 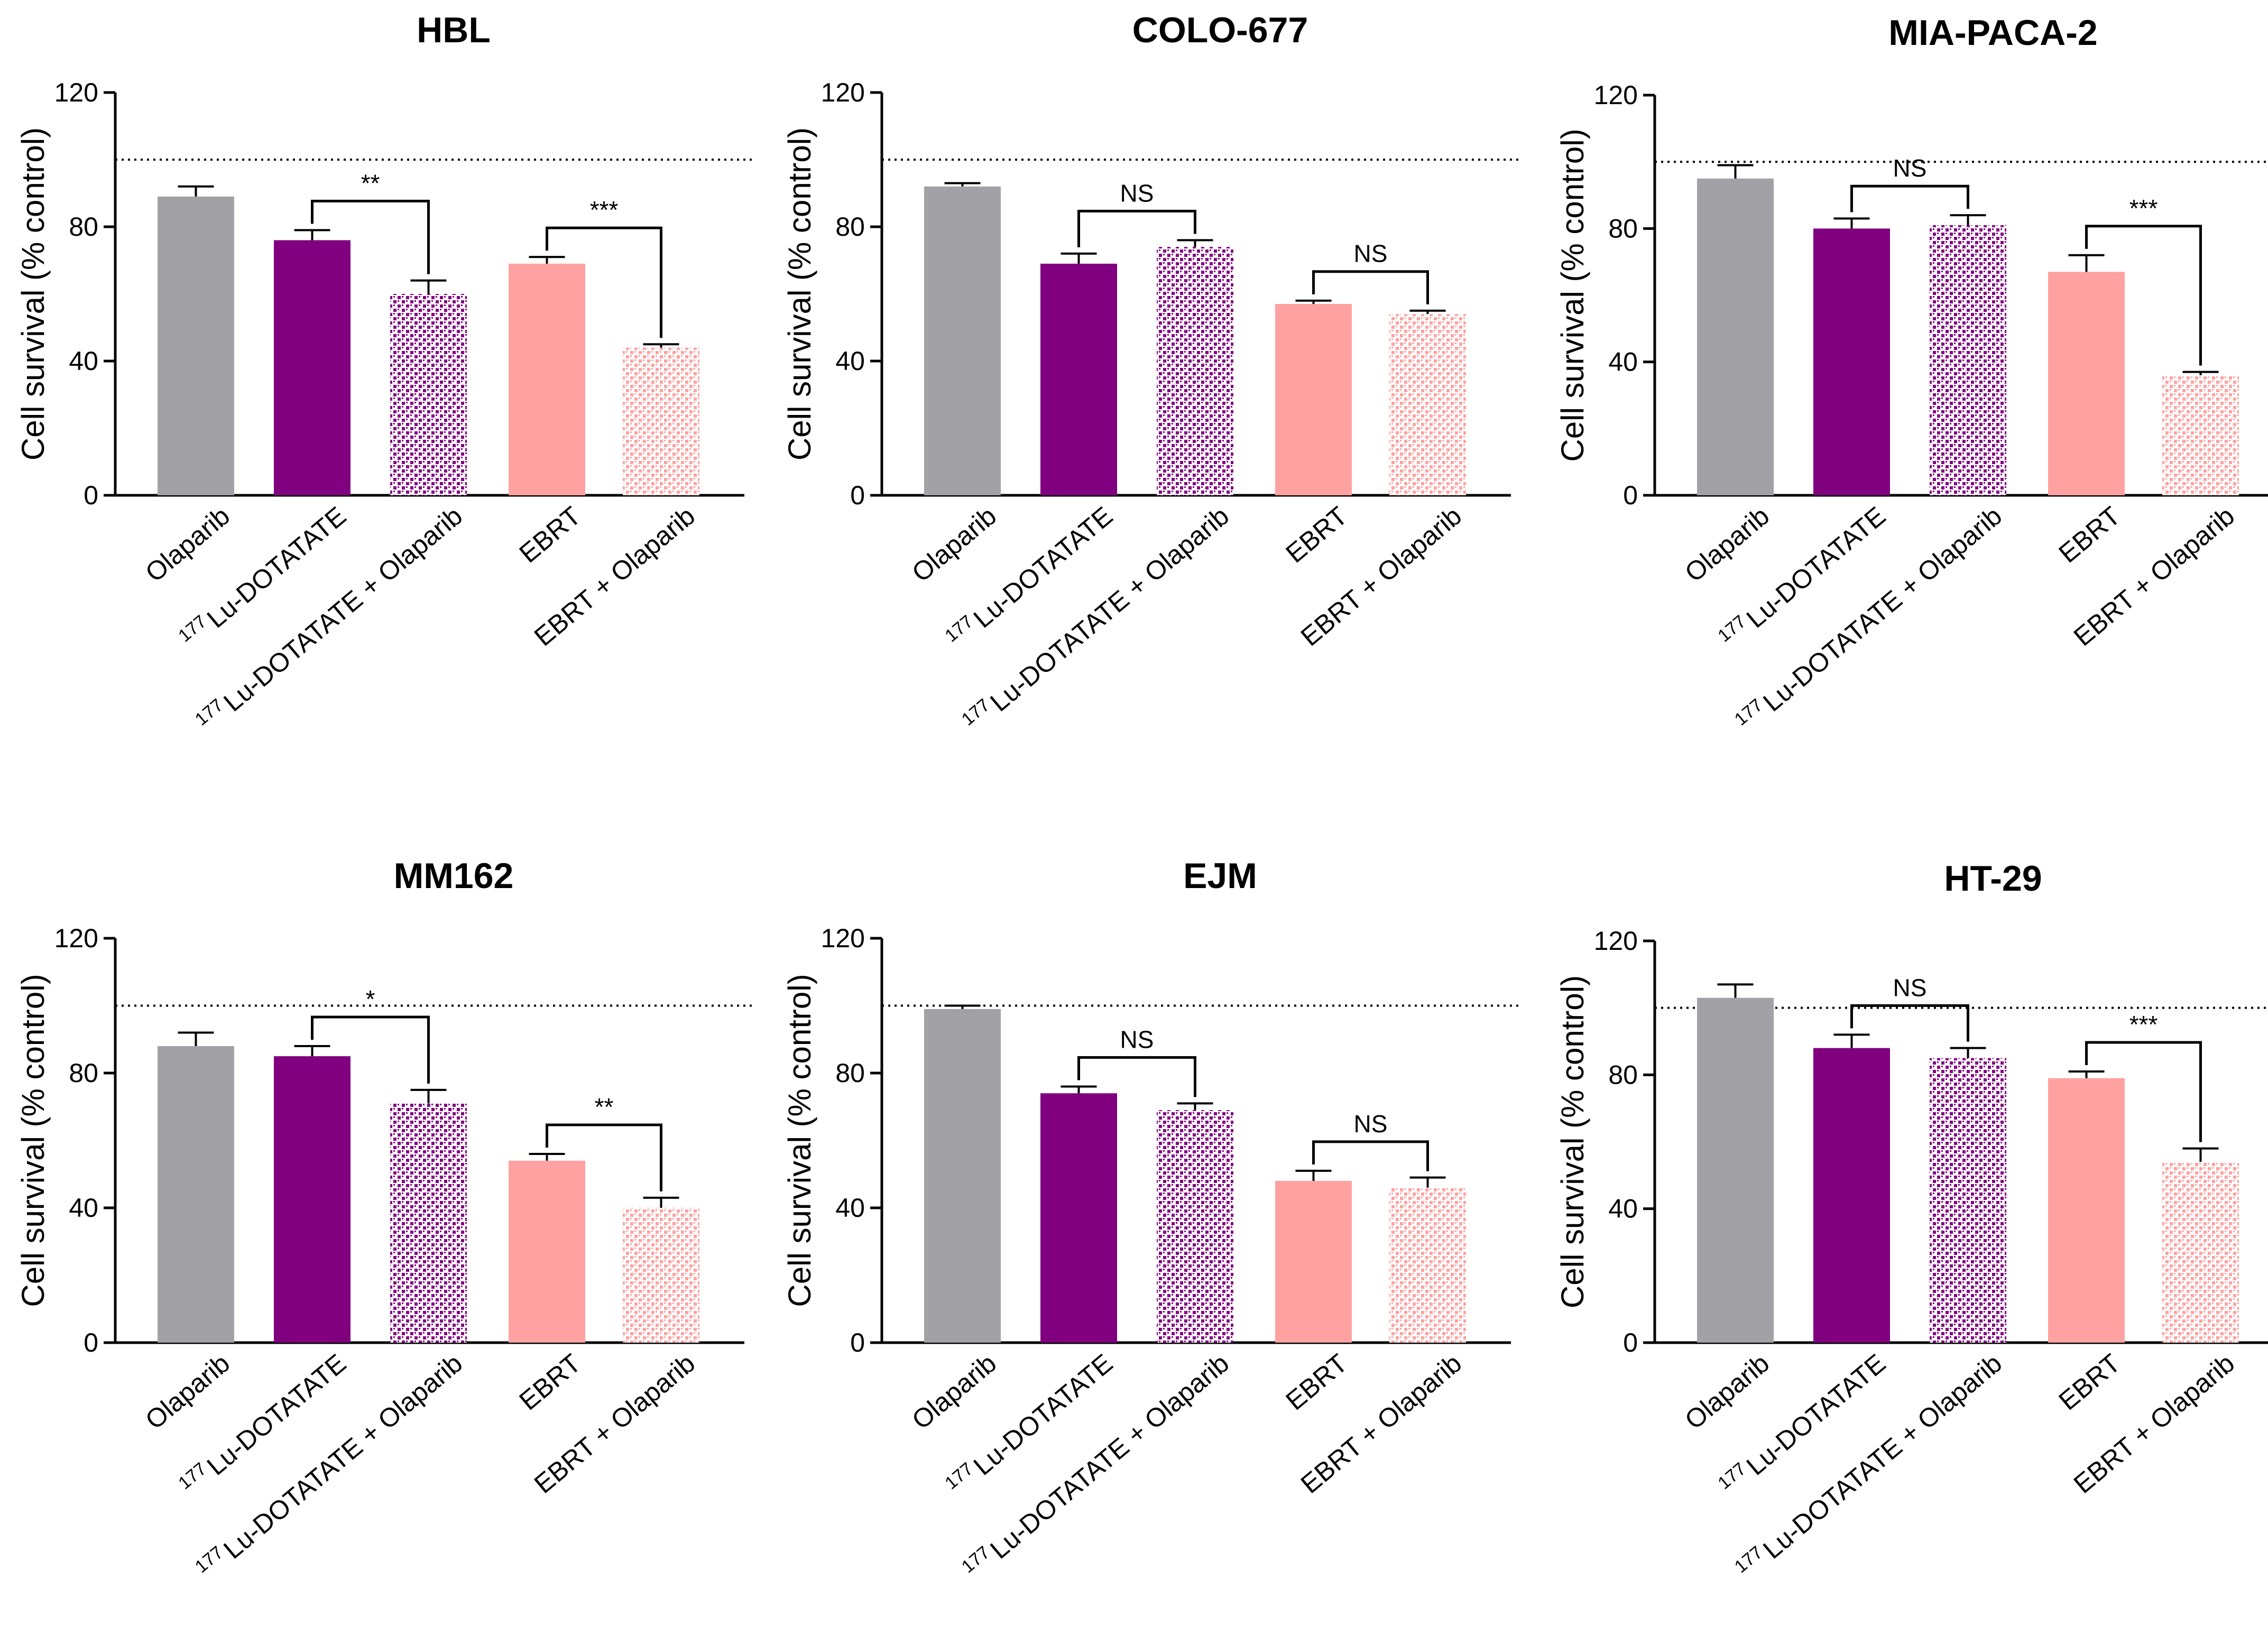 I want to click on chart-title: COLO-677, so click(x=1220, y=30).